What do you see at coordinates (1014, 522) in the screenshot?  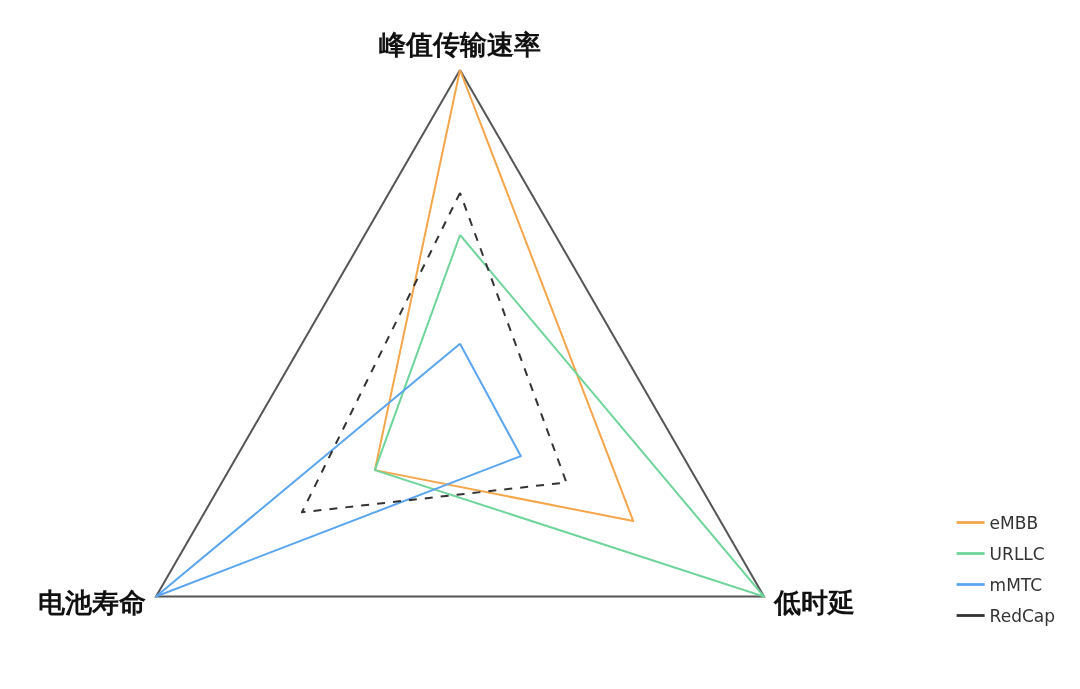 I see `legend-label: eMBB` at bounding box center [1014, 522].